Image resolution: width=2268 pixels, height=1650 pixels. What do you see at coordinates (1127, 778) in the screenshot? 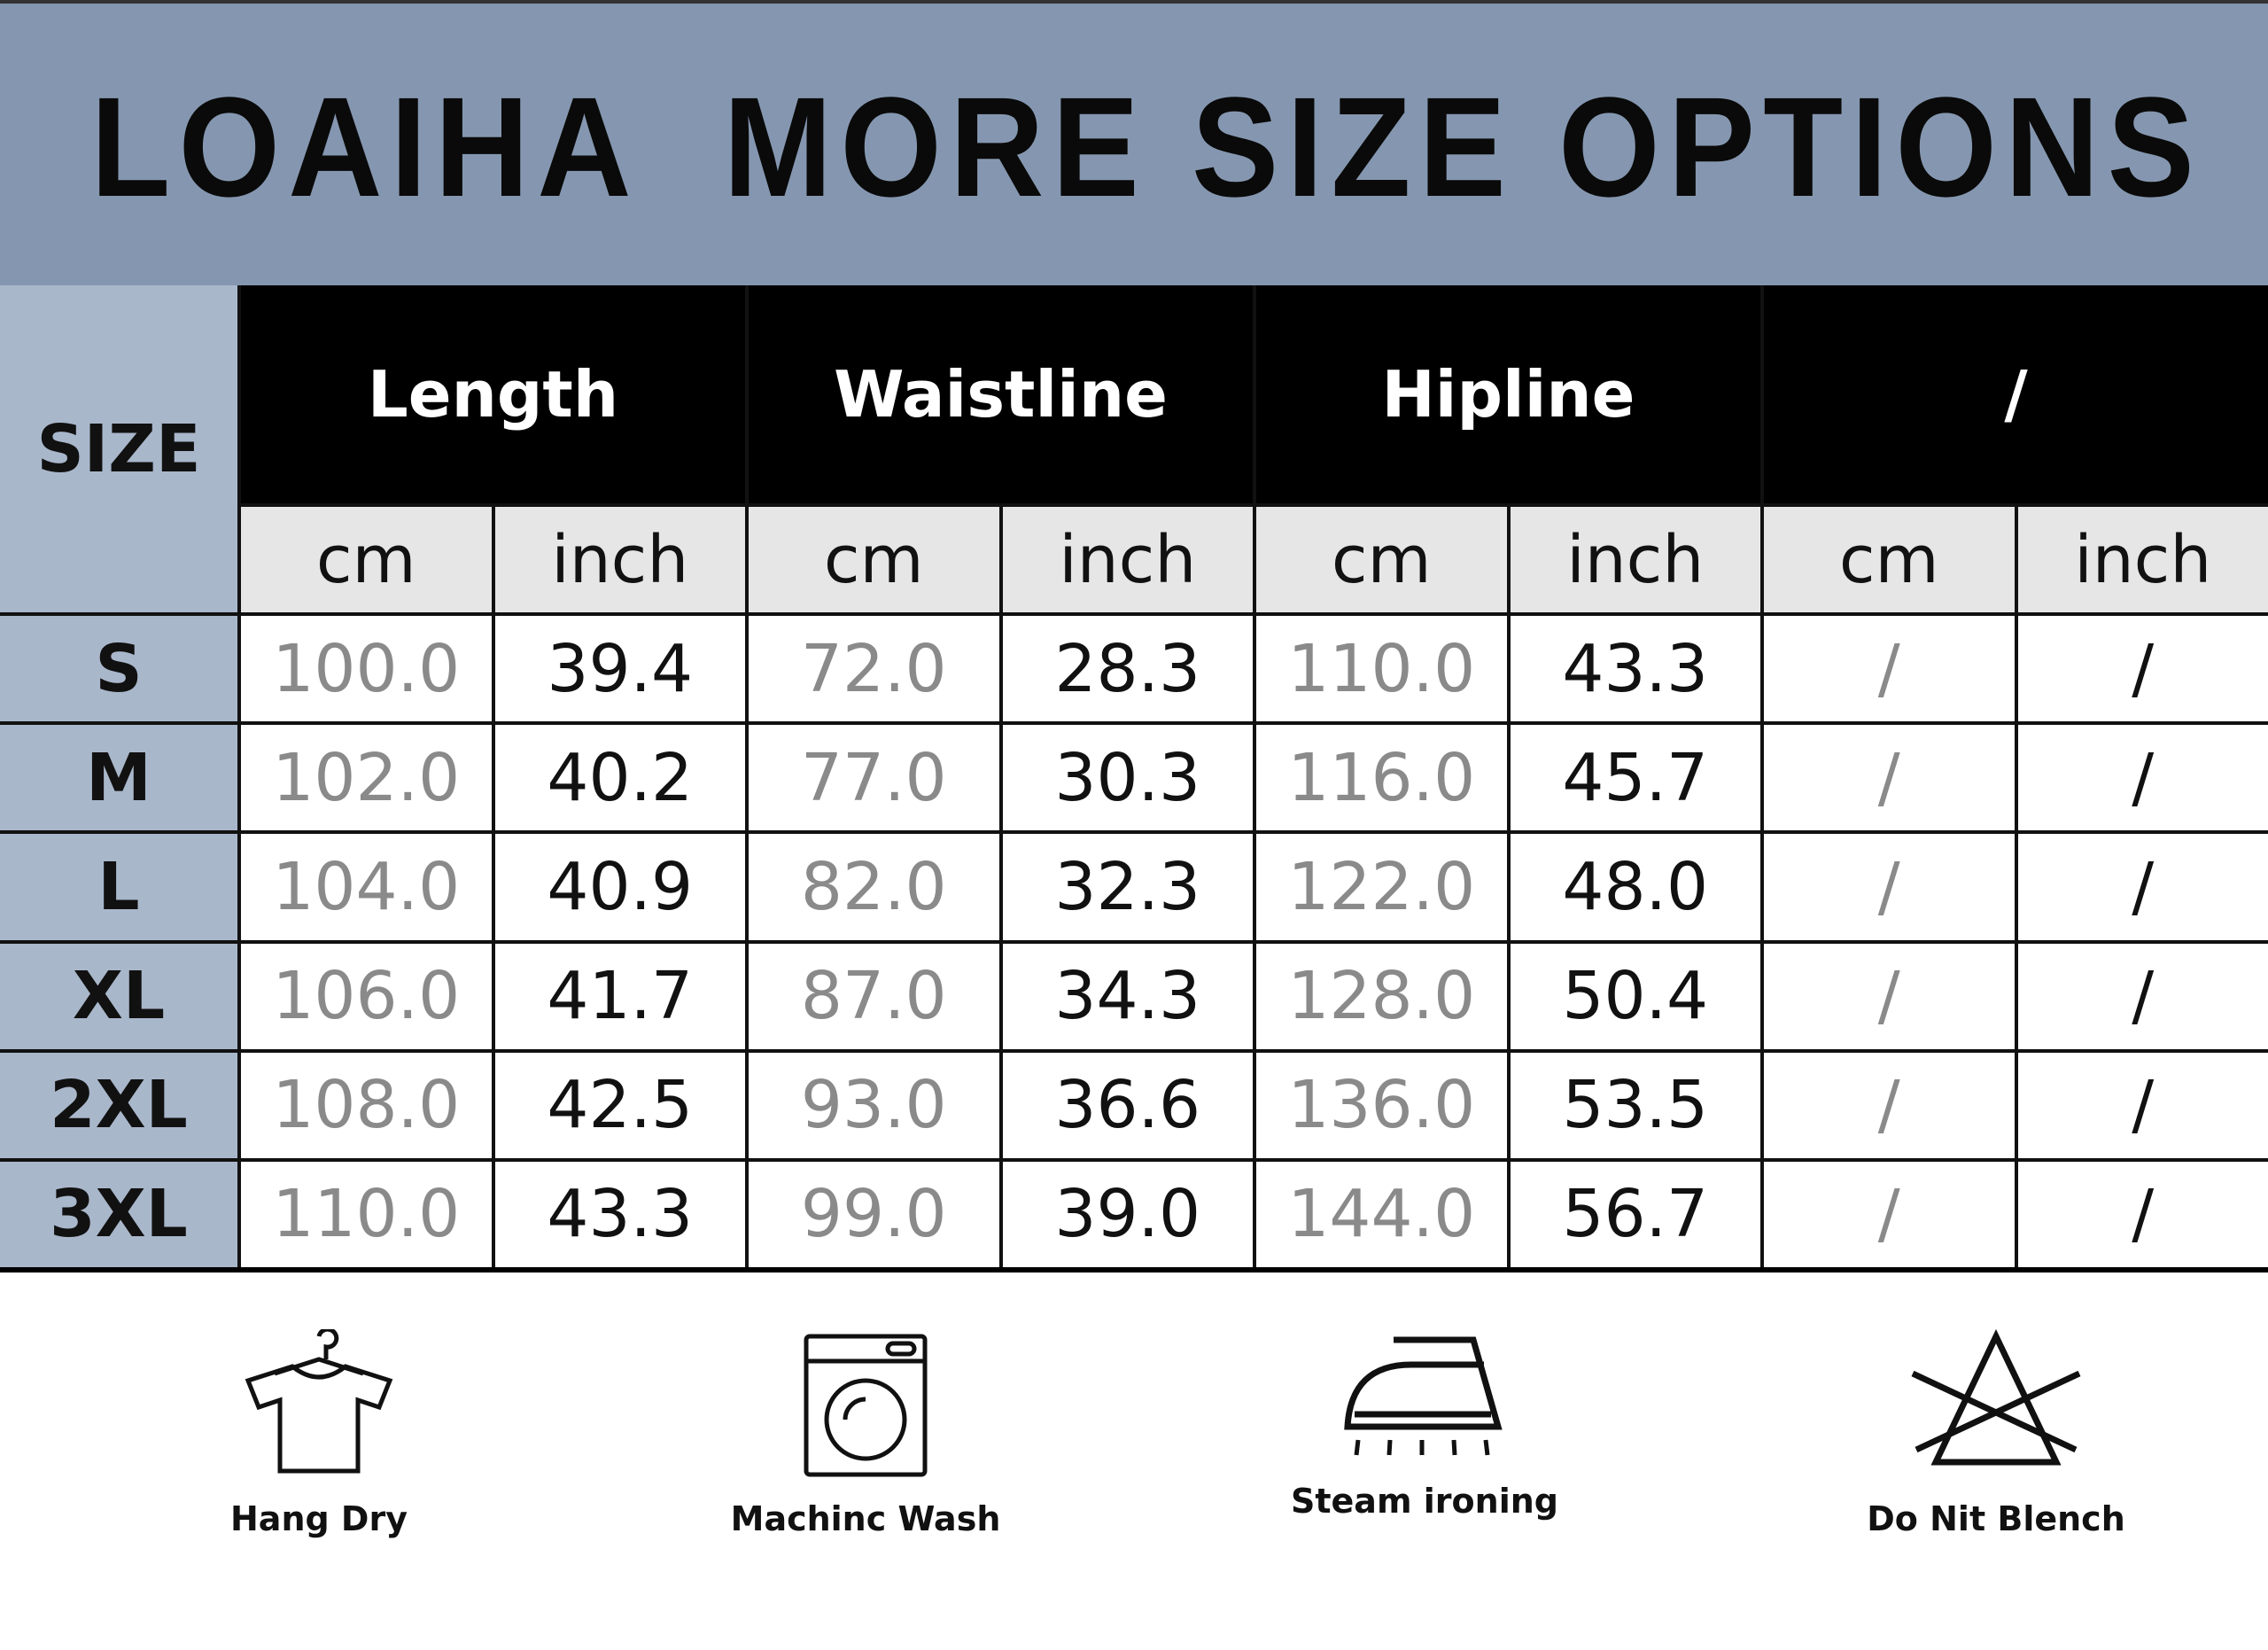
I see `value-cell: 30.3` at bounding box center [1127, 778].